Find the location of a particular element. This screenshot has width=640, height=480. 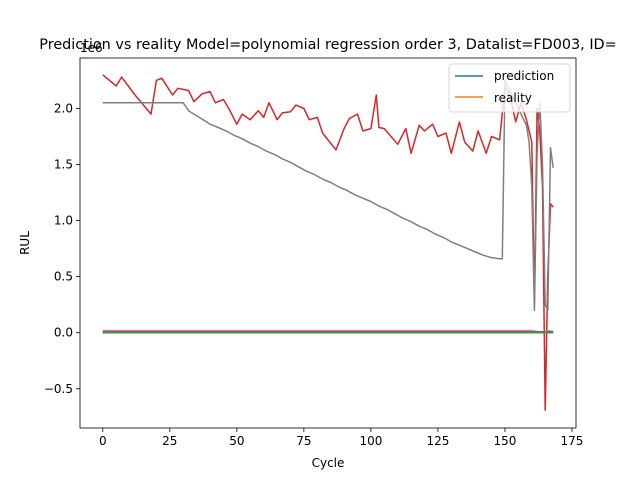

y-tick-label: 0.5 is located at coordinates (63, 277).